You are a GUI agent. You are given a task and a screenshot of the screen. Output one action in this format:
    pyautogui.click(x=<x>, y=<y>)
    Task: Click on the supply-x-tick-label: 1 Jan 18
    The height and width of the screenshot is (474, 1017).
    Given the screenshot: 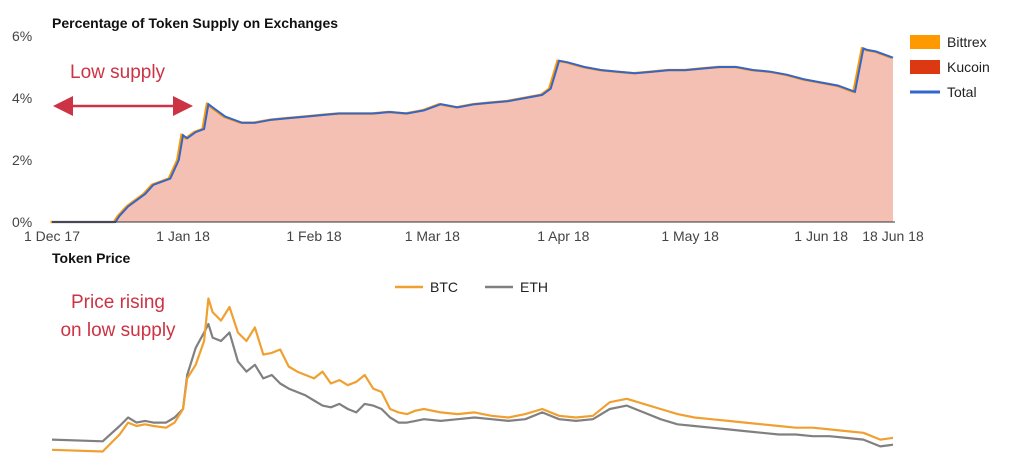 What is the action you would take?
    pyautogui.click(x=183, y=236)
    